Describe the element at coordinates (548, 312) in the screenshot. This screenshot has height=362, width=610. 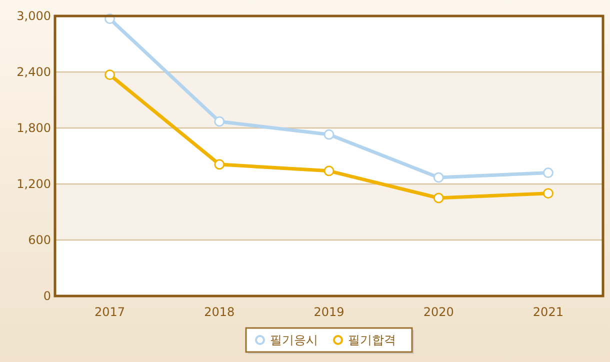
I see `x-tick-label: 2021` at that location.